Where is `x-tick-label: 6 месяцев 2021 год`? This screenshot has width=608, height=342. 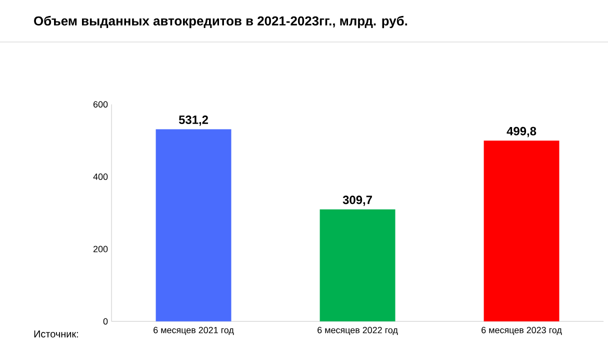
x-tick-label: 6 месяцев 2021 год is located at coordinates (194, 330).